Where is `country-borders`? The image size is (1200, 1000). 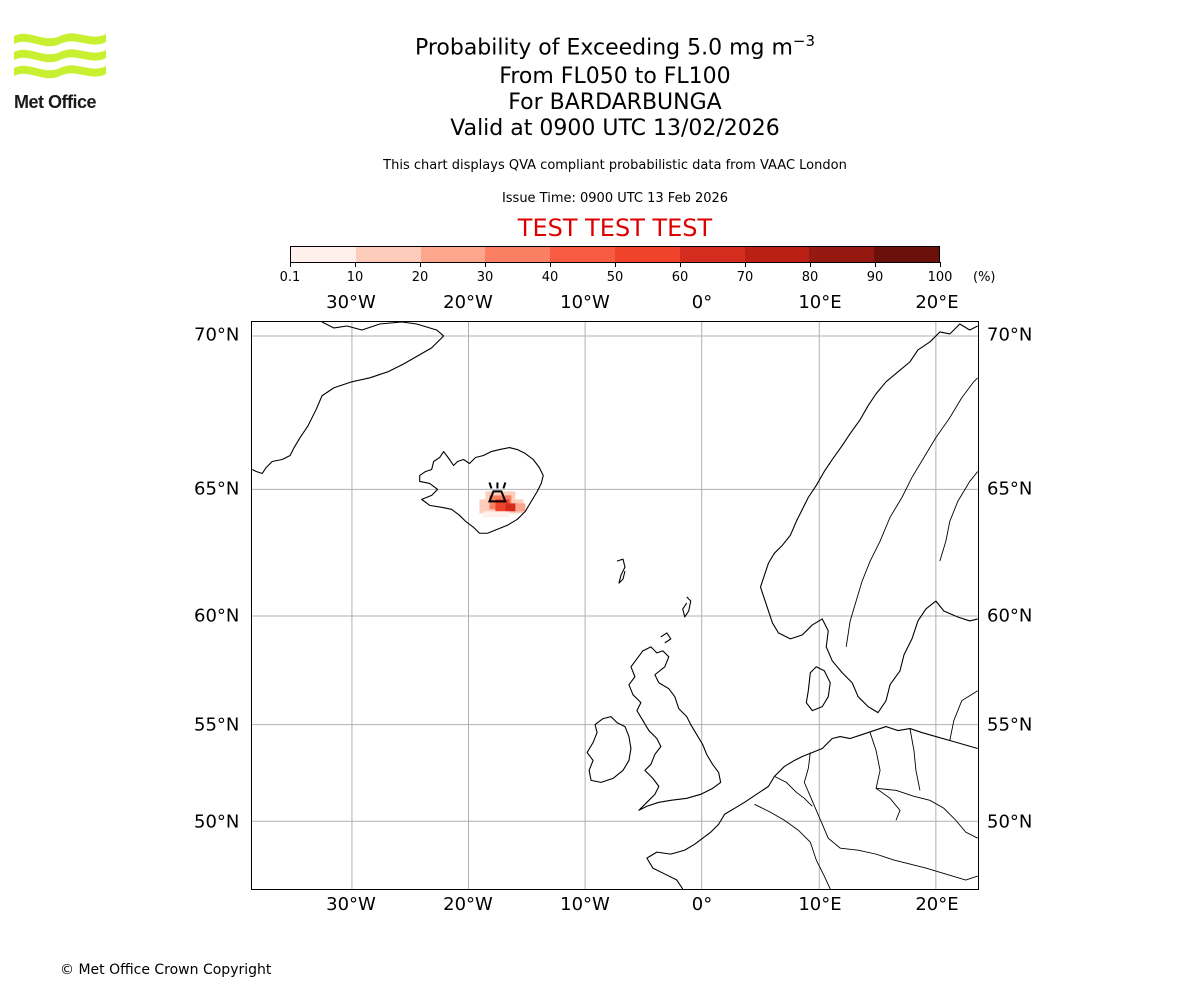 country-borders is located at coordinates (866, 633).